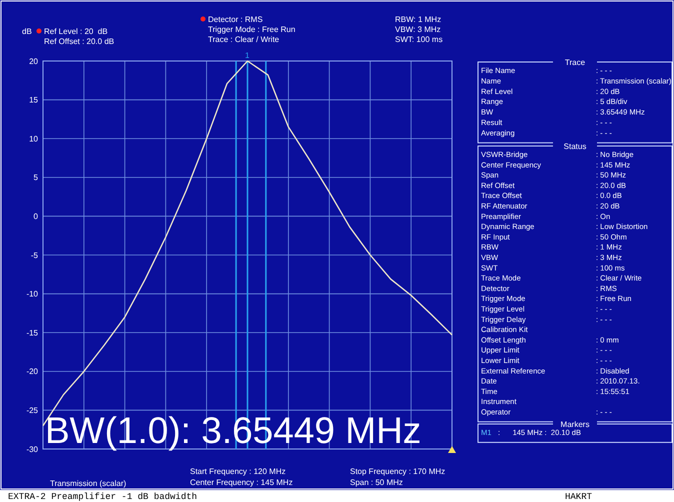  I want to click on y-tick-label: -10, so click(32, 294).